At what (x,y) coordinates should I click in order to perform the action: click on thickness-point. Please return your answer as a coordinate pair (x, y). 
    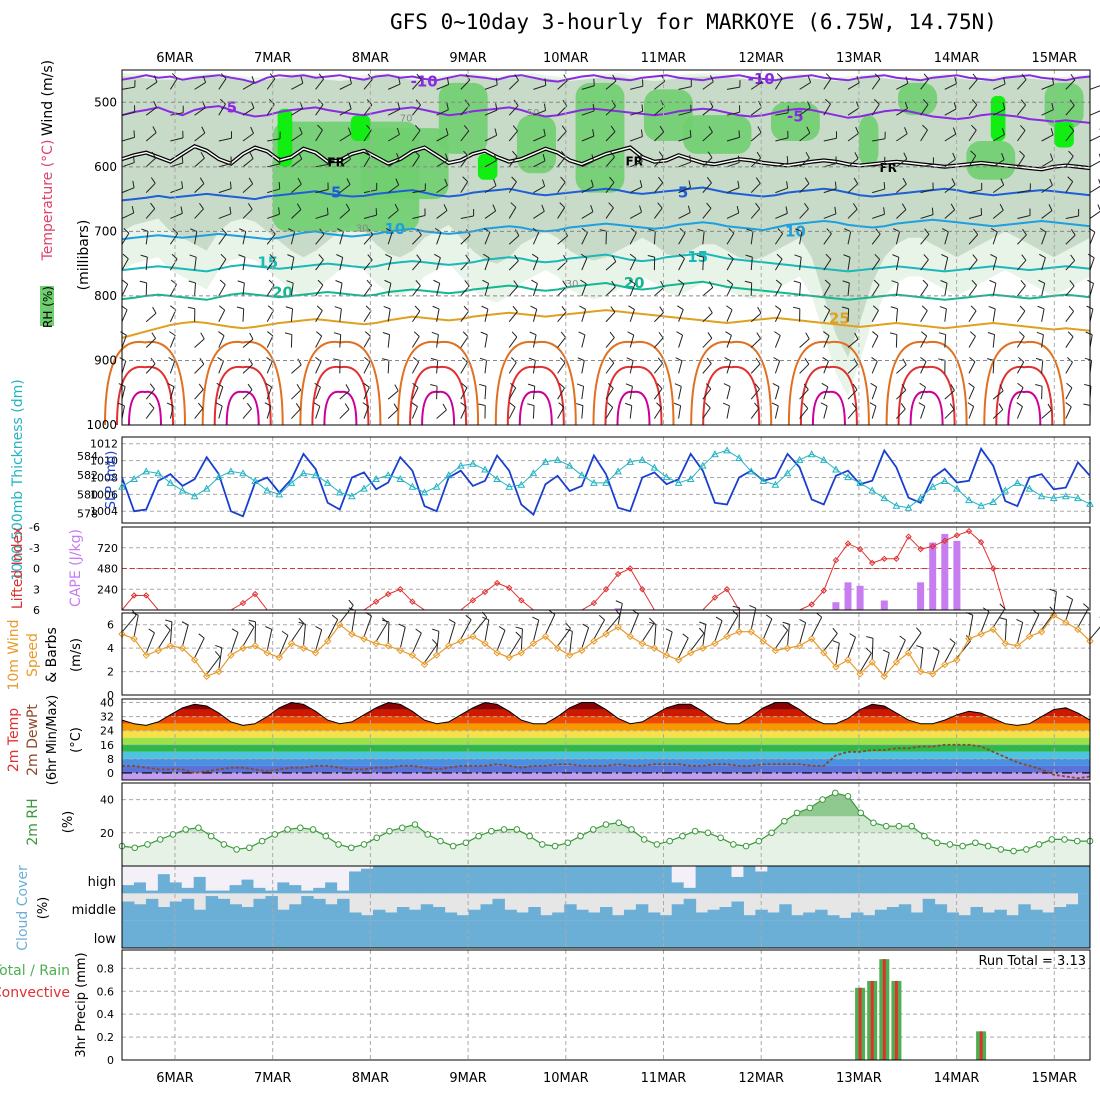
    Looking at the image, I should click on (715, 454).